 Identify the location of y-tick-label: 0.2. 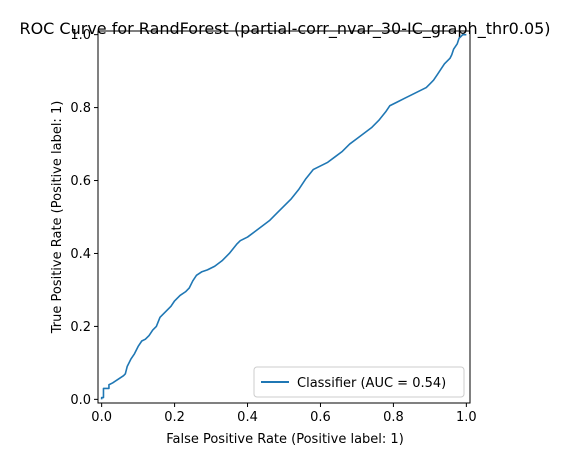
(80, 327).